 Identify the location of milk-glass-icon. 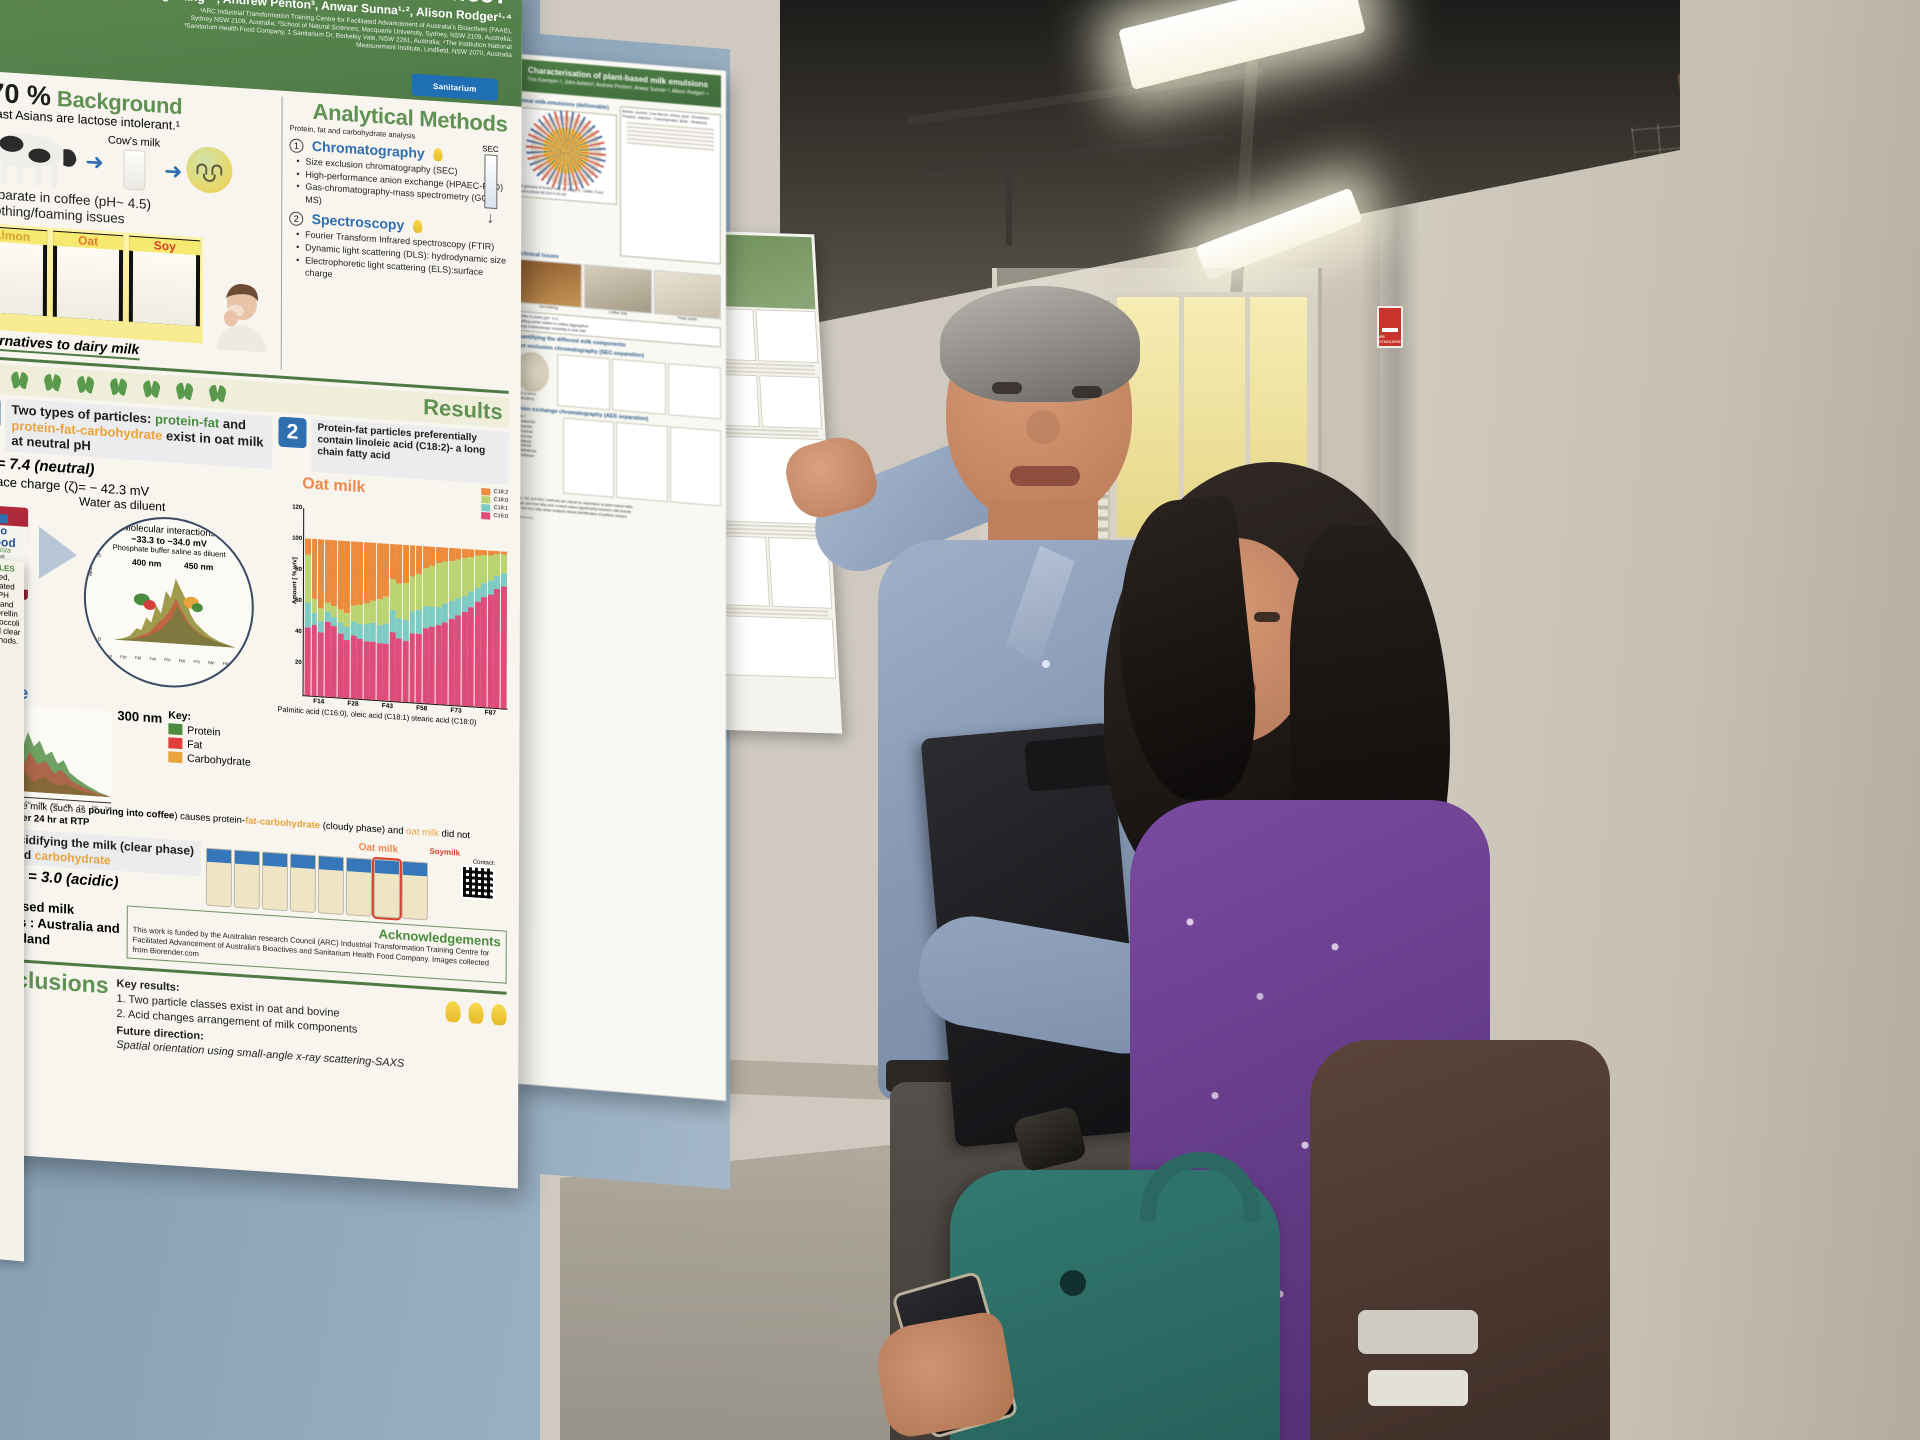
(133, 170).